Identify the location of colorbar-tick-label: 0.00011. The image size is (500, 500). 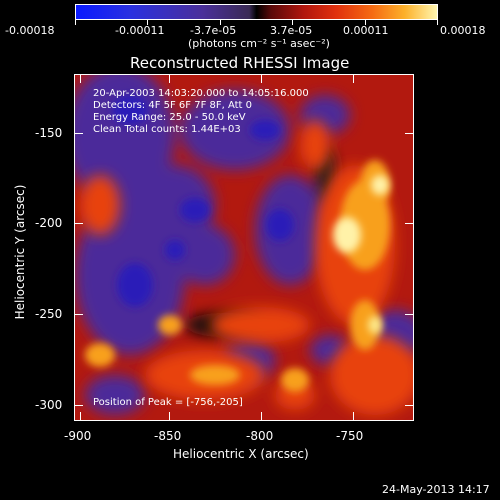
(366, 30).